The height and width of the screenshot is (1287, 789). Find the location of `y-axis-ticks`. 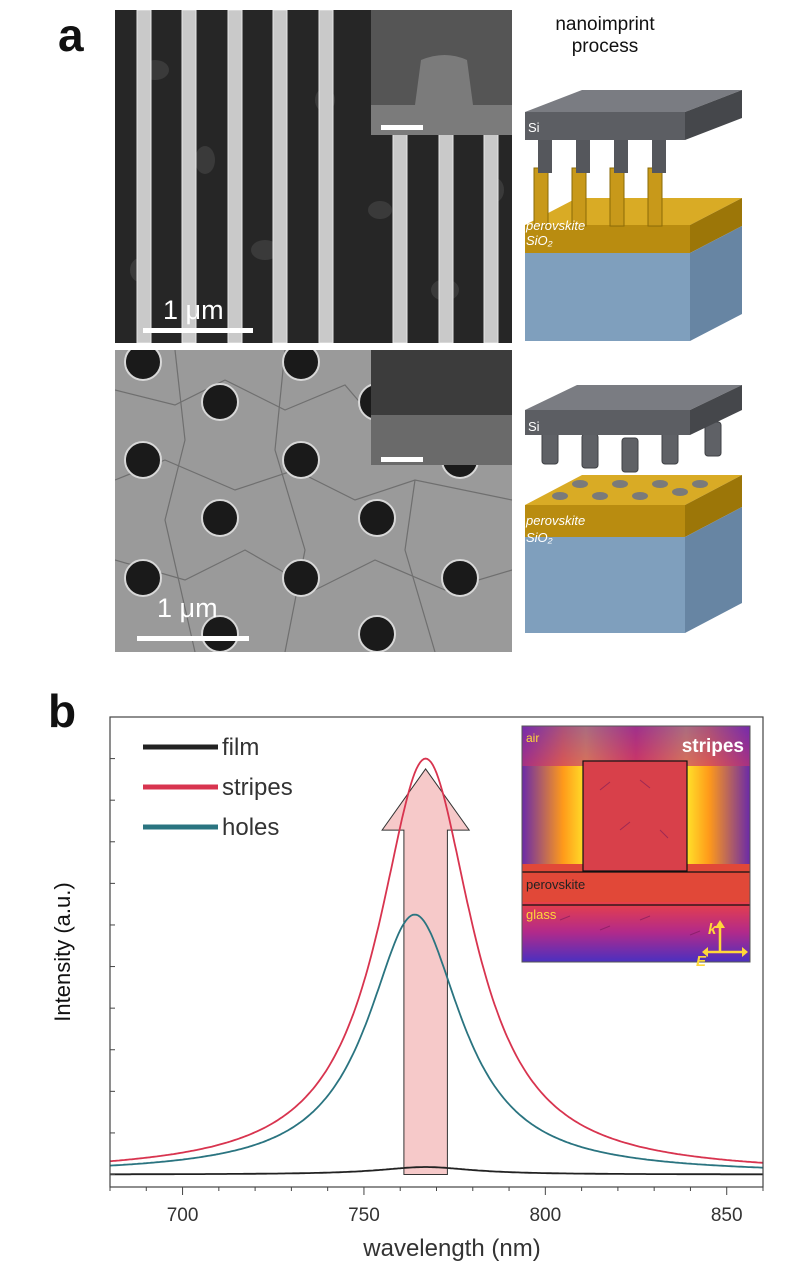

y-axis-ticks is located at coordinates (112, 967).